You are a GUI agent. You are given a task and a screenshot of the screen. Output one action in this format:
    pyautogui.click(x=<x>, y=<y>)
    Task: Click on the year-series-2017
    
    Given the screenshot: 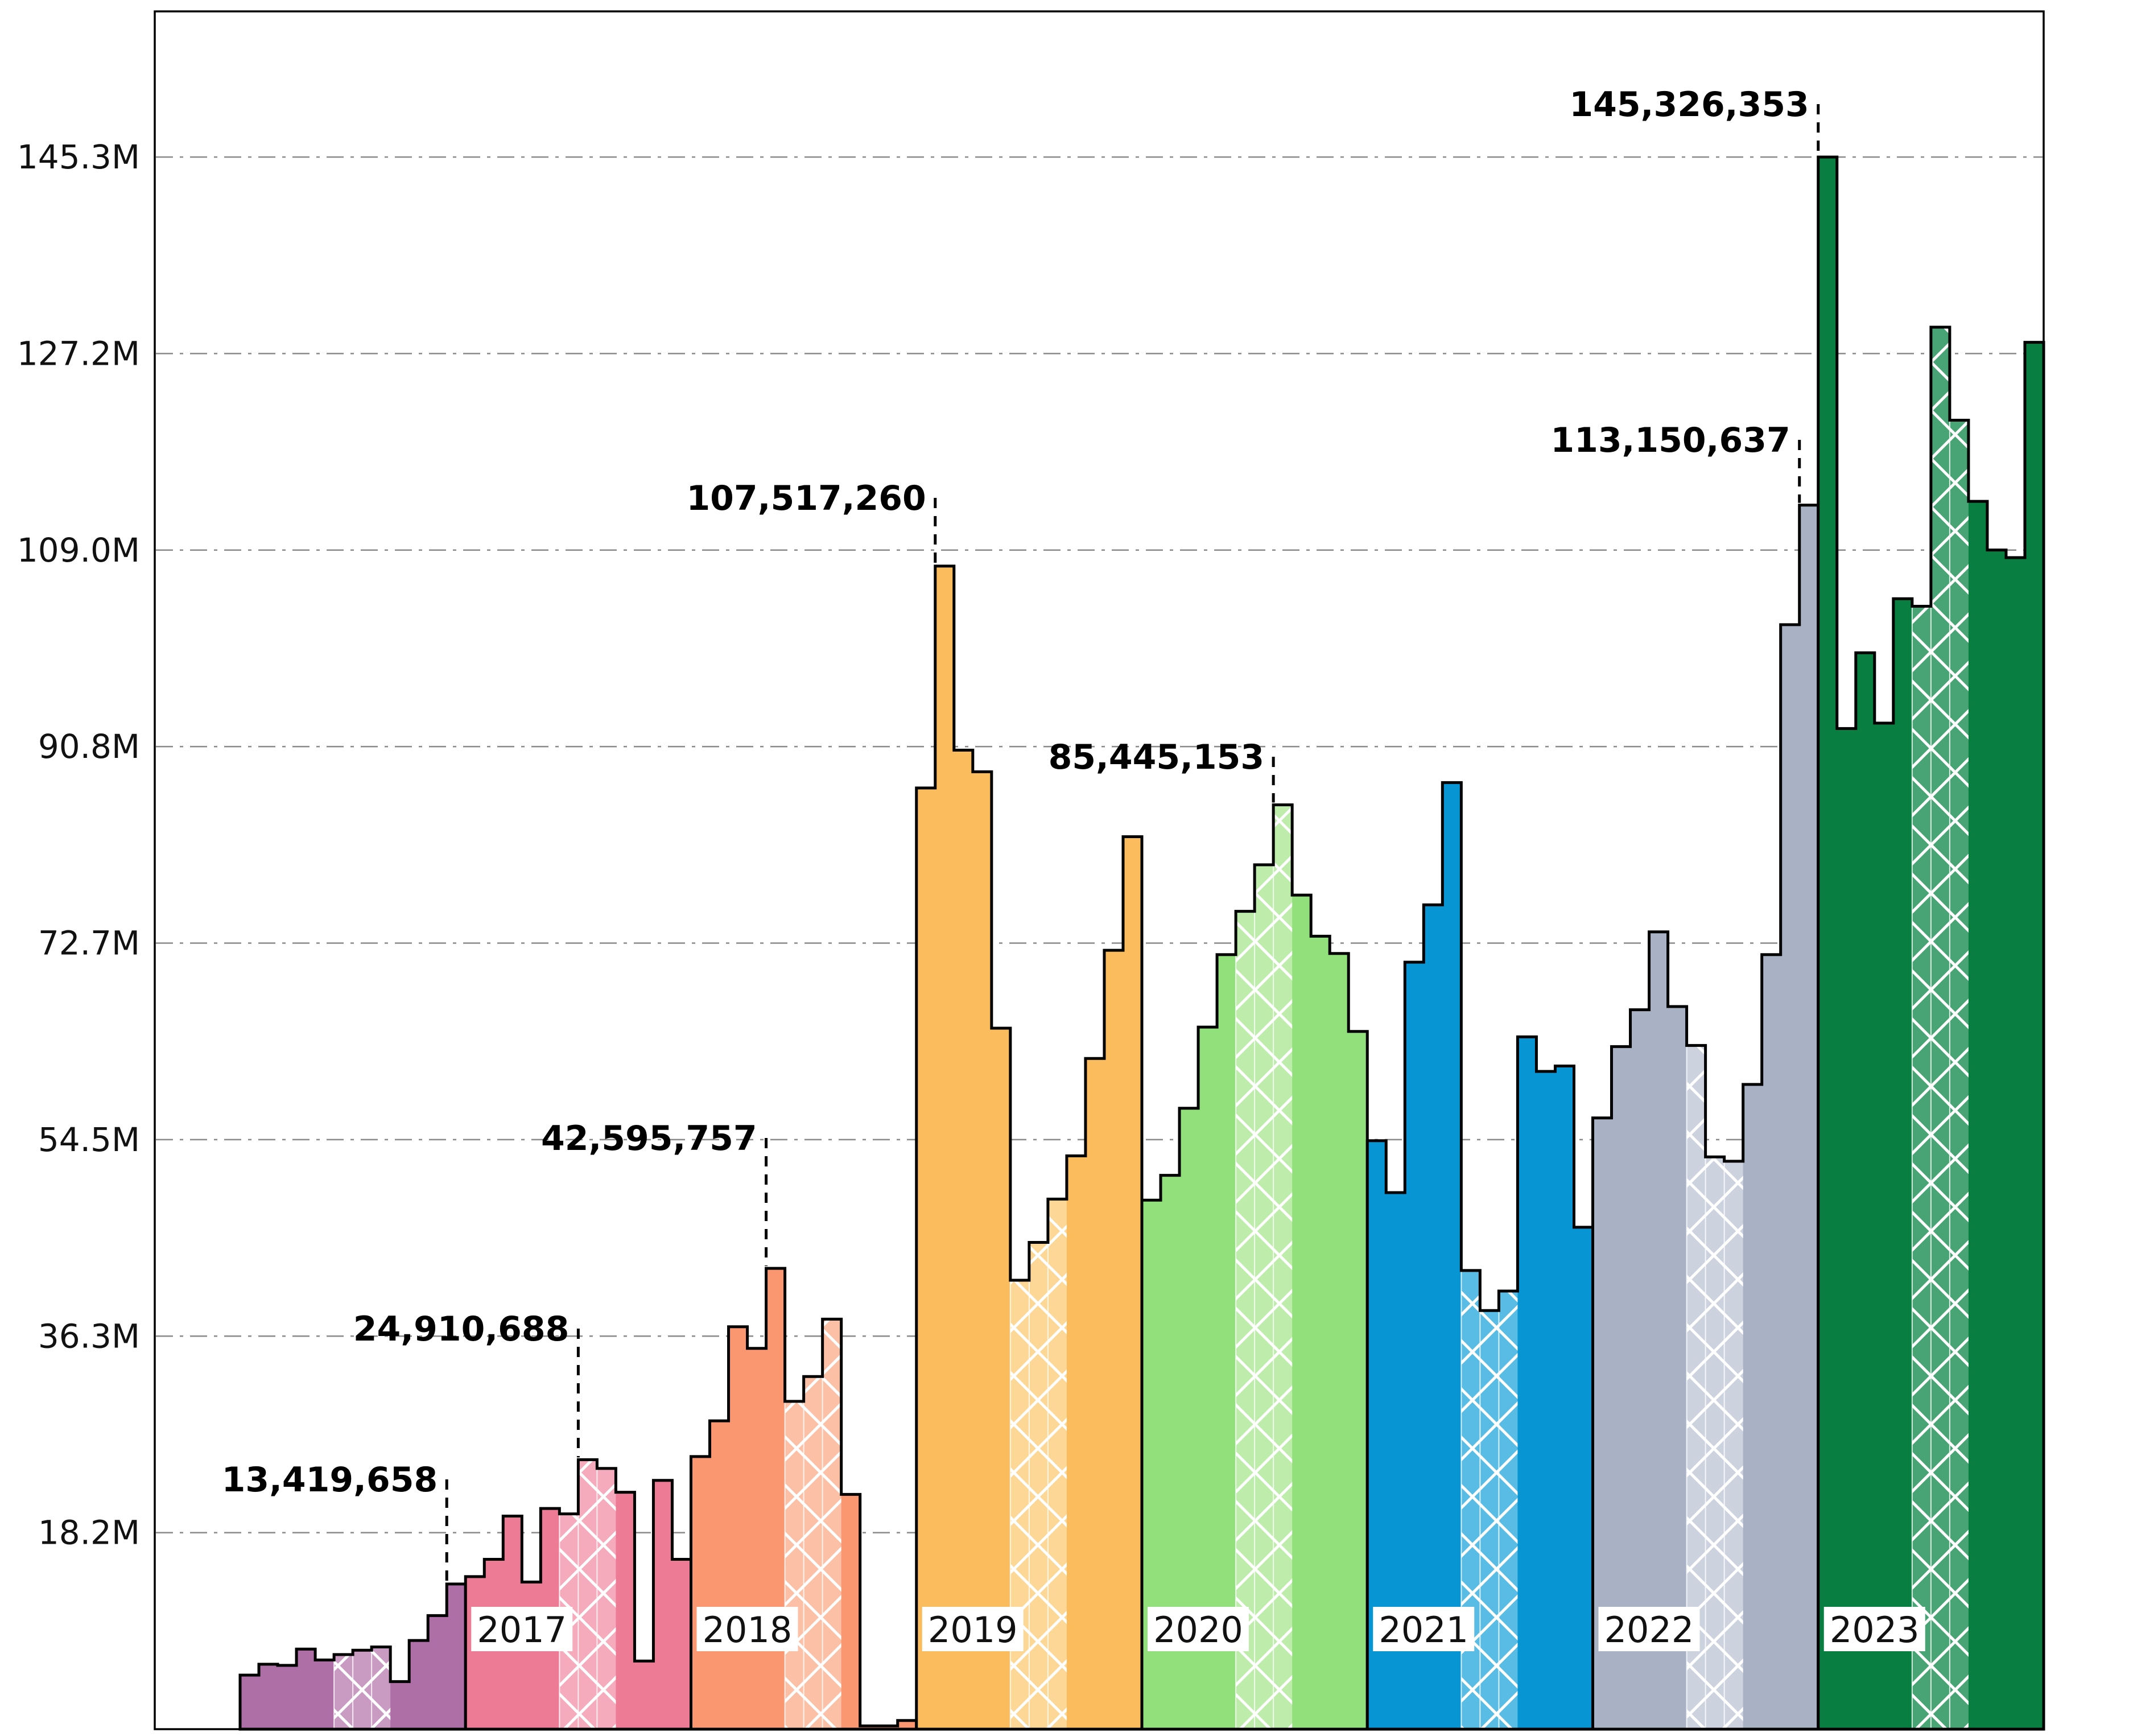 What is the action you would take?
    pyautogui.click(x=578, y=1594)
    